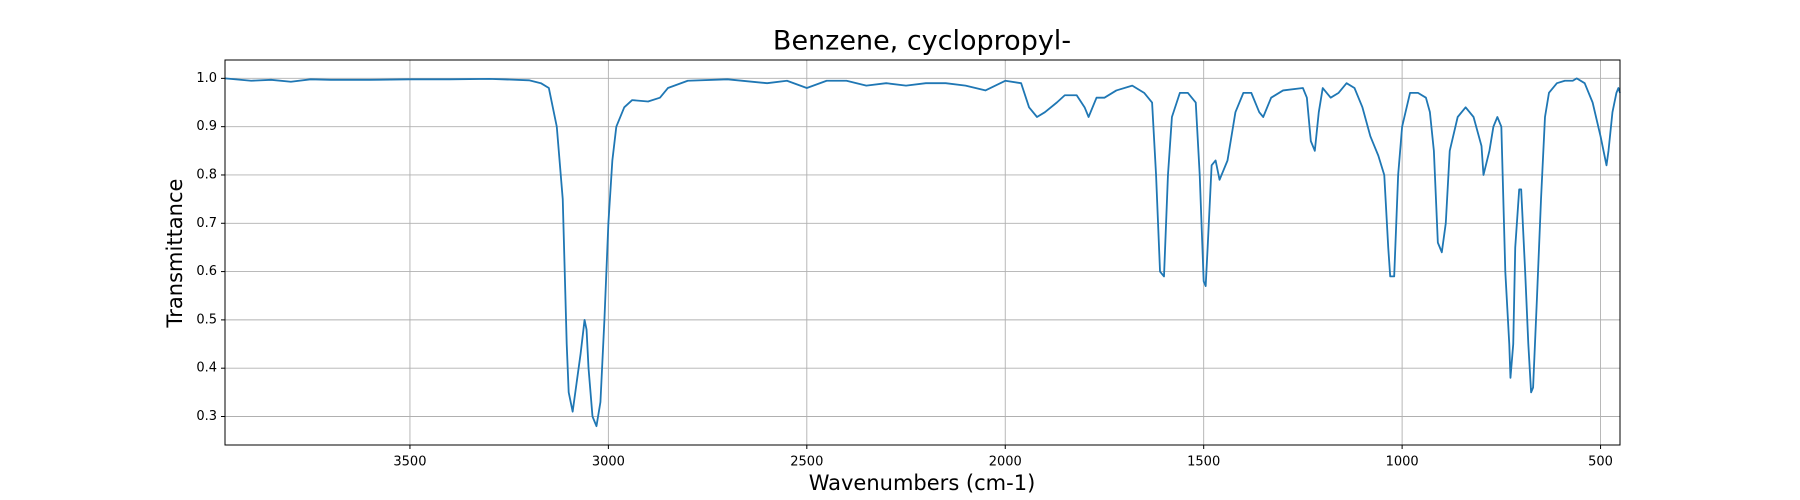  Describe the element at coordinates (206, 174) in the screenshot. I see `y-tick-label: 0.8` at that location.